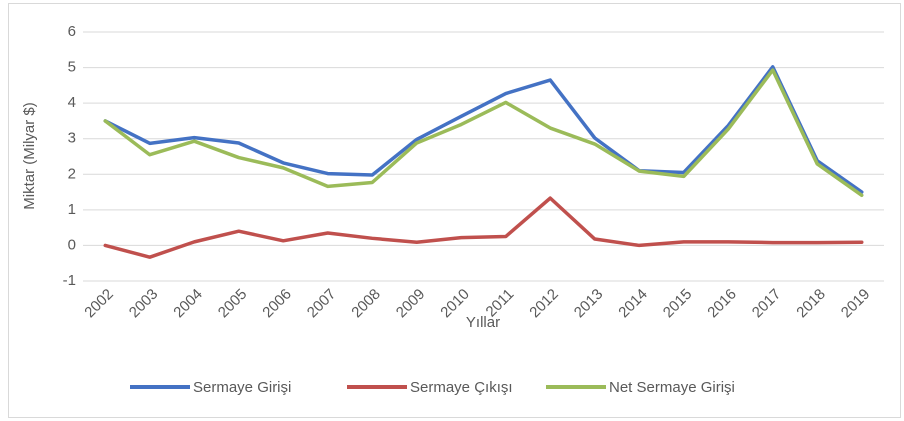 This screenshot has height=421, width=904. What do you see at coordinates (72, 209) in the screenshot?
I see `y-tick-label: 1` at bounding box center [72, 209].